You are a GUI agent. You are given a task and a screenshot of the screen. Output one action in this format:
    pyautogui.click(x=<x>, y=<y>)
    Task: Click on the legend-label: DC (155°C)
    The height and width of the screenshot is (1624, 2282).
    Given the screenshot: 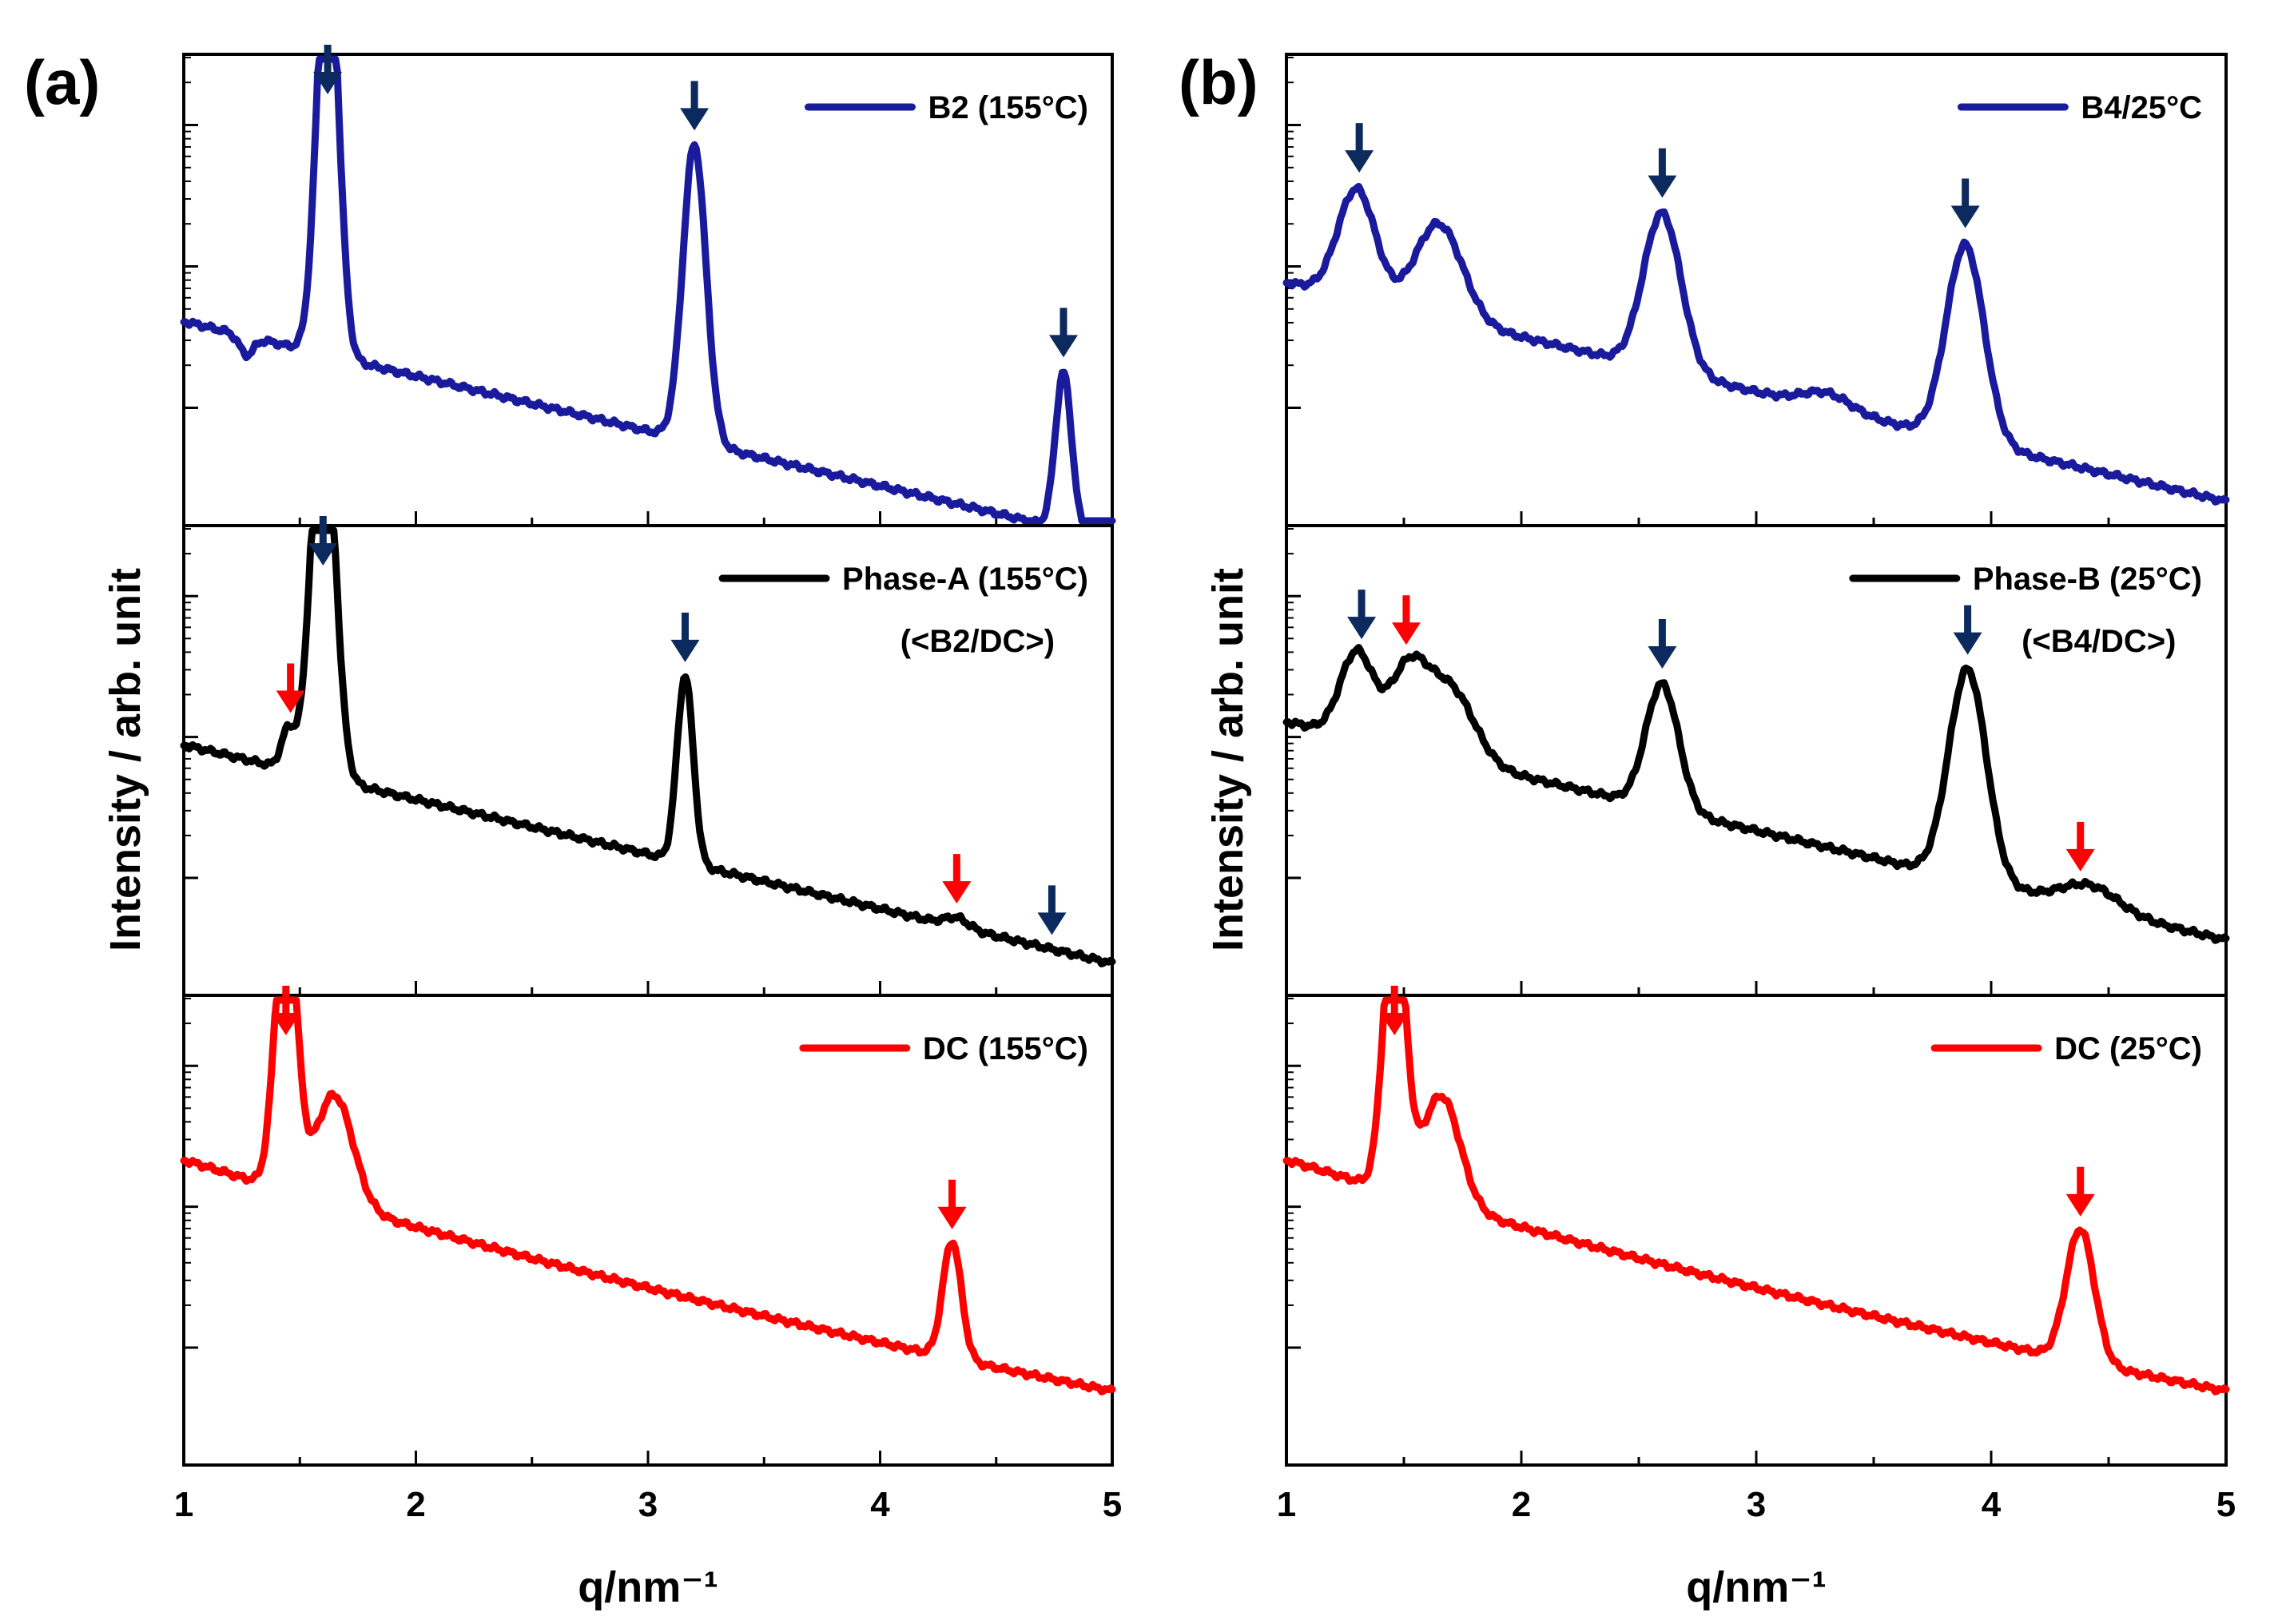 What is the action you would take?
    pyautogui.click(x=1006, y=1049)
    